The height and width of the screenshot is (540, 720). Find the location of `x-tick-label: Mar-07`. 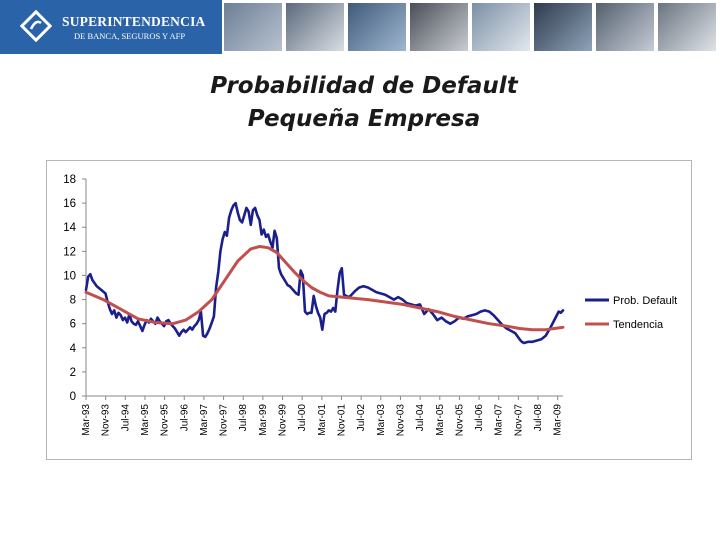

x-tick-label: Mar-07 is located at coordinates (499, 420).